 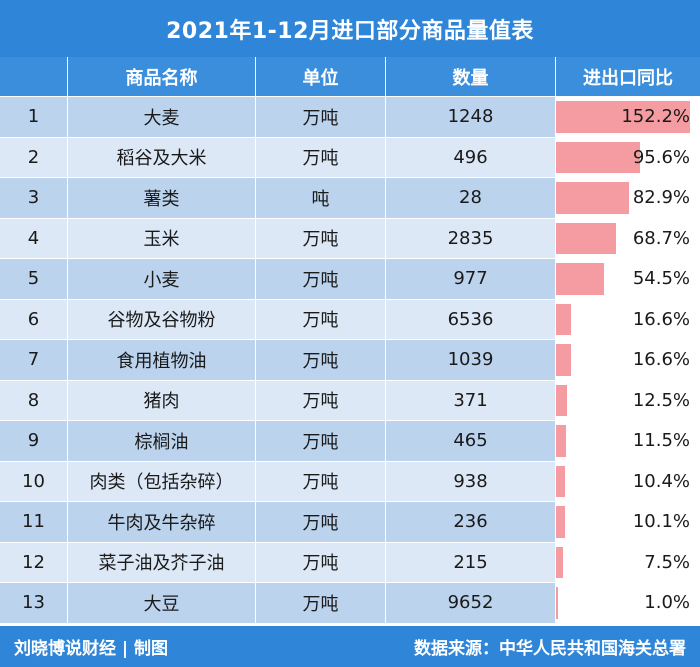 I want to click on yoy-label: 11.5%, so click(x=661, y=441).